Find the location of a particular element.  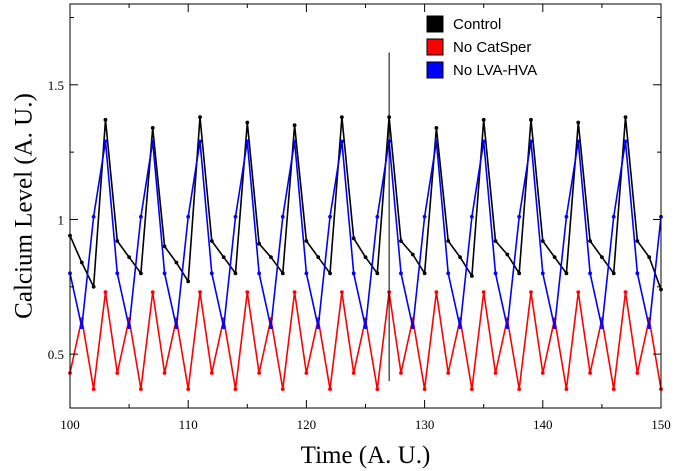

legend-swatch-no-lva-hva is located at coordinates (435, 70).